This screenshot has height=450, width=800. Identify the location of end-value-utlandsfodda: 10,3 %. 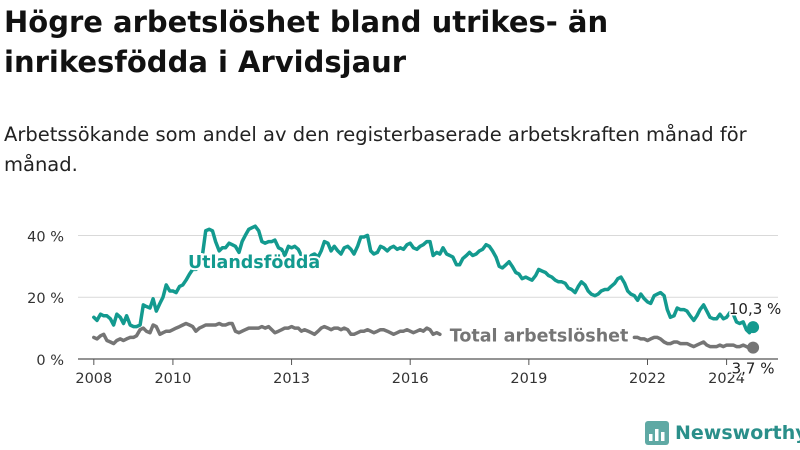
(755, 309).